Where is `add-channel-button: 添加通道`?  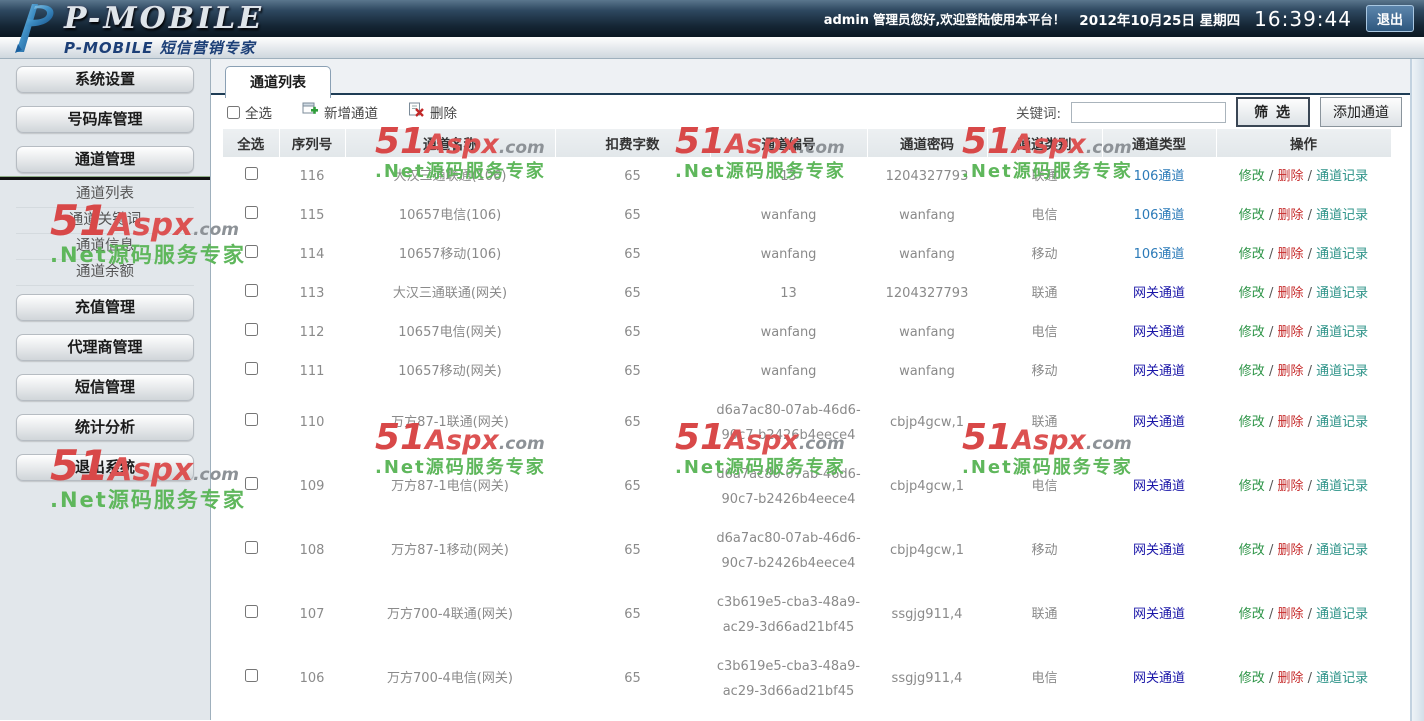
add-channel-button: 添加通道 is located at coordinates (1361, 112).